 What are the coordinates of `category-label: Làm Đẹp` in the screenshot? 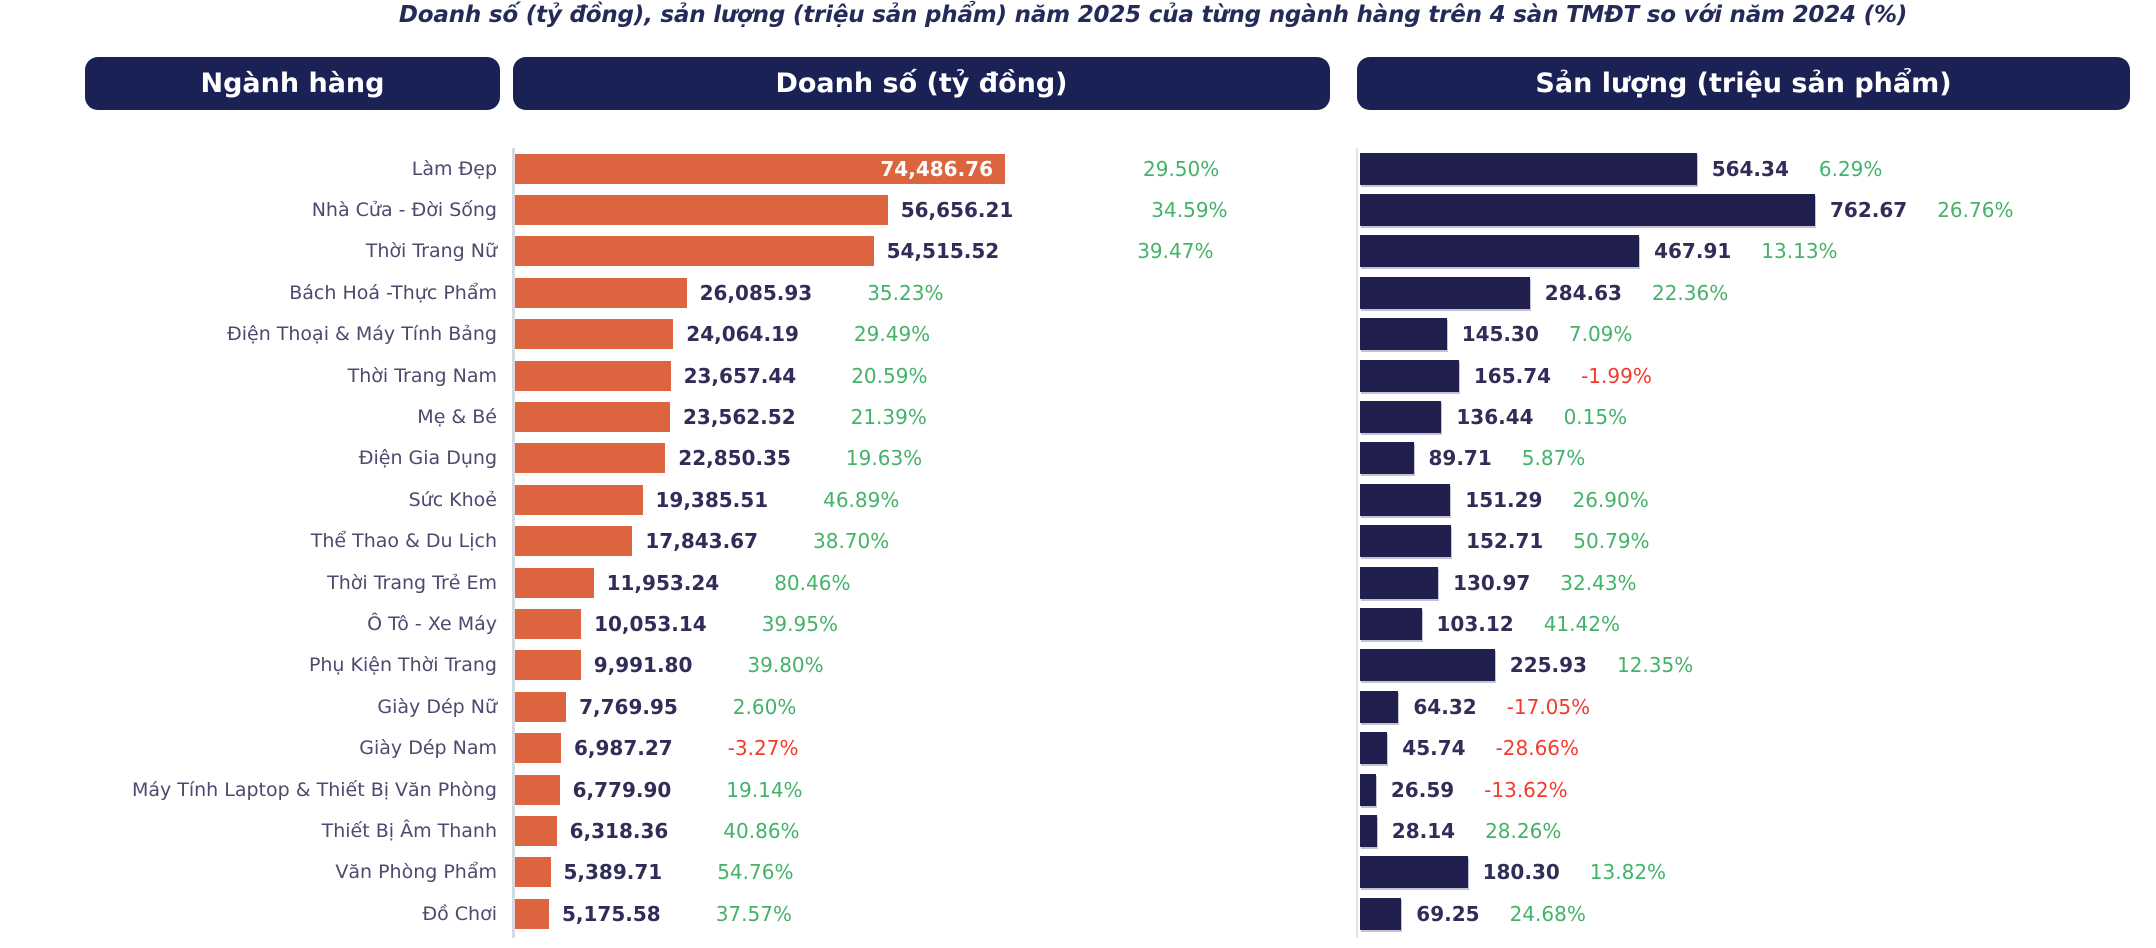 It's located at (454, 168).